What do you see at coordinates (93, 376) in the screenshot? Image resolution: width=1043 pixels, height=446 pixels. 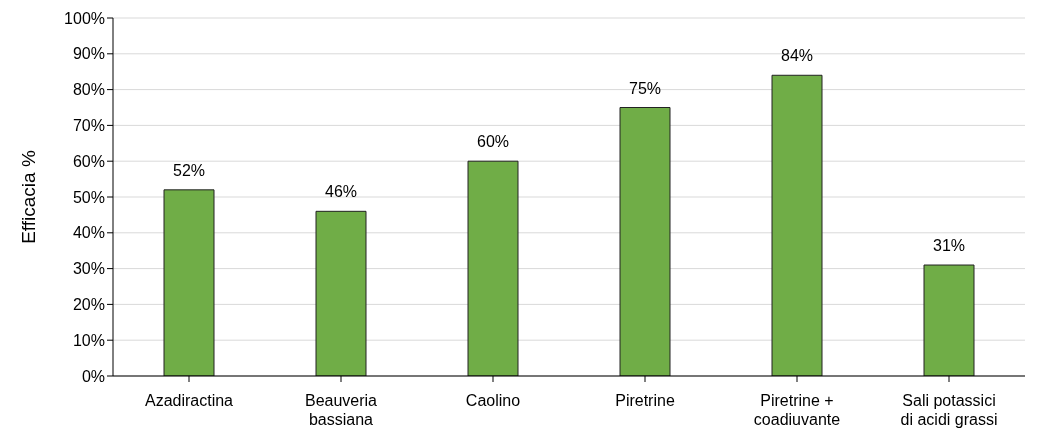 I see `y-tick-label: 0%` at bounding box center [93, 376].